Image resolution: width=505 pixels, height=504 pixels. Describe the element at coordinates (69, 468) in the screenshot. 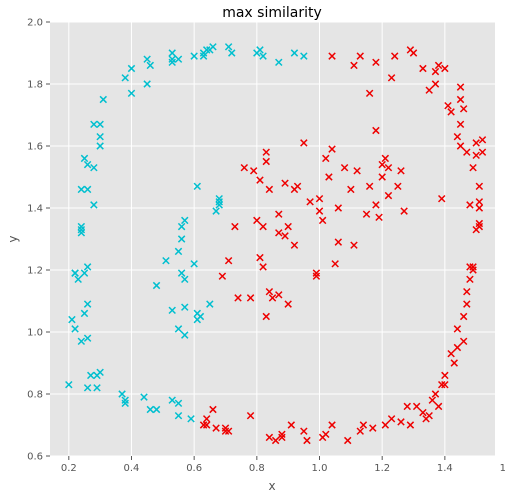

I see `x-tick-label: 0.2` at that location.